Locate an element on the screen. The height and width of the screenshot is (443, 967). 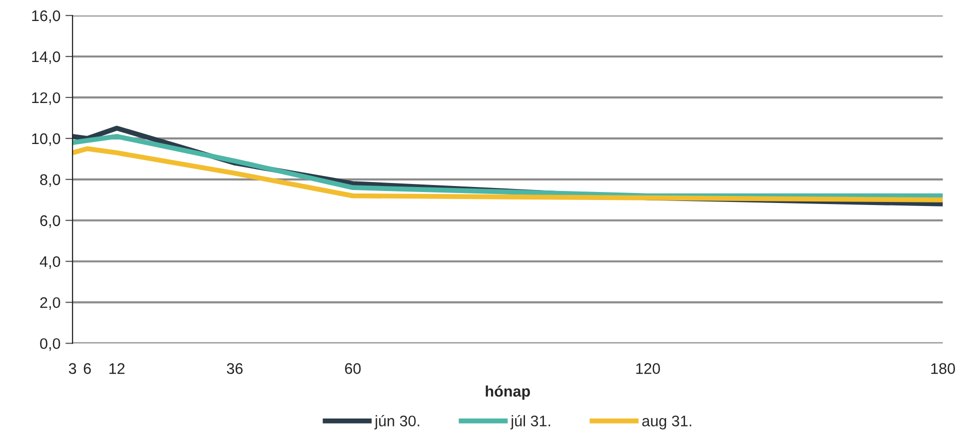
y-tick-label: 0,0 is located at coordinates (50, 344).